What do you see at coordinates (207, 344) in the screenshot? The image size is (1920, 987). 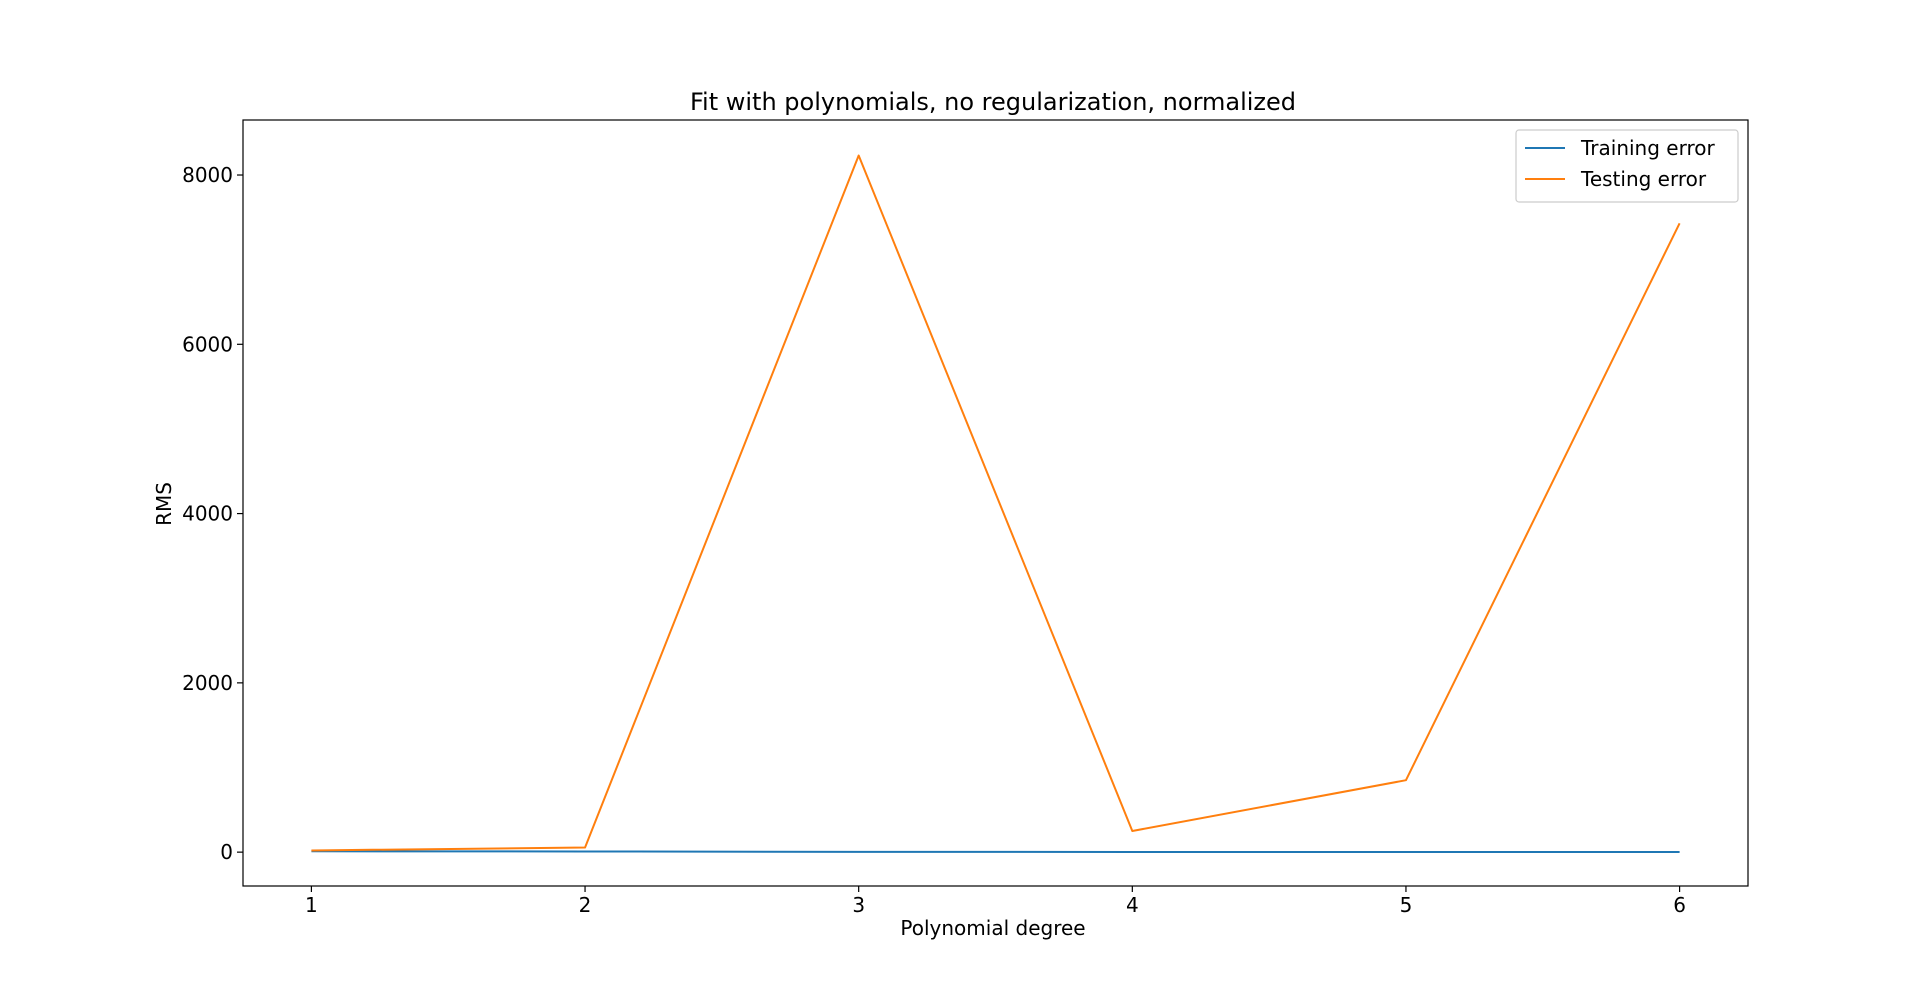 I see `y-tick-label: 6000` at bounding box center [207, 344].